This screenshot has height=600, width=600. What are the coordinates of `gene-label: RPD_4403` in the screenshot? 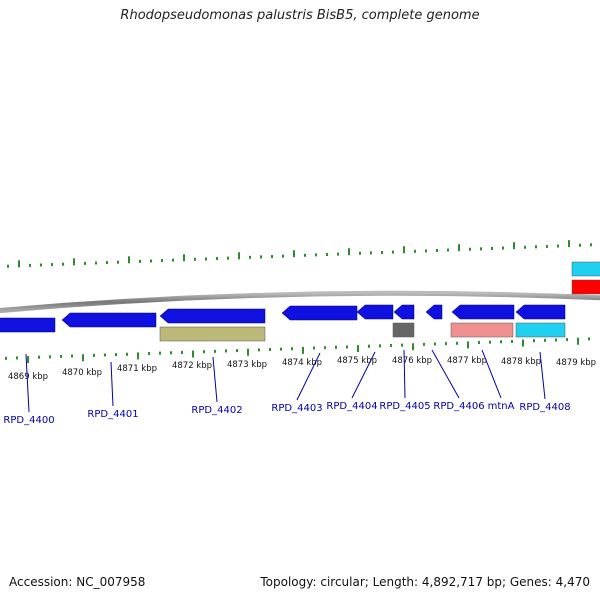 It's located at (296, 408).